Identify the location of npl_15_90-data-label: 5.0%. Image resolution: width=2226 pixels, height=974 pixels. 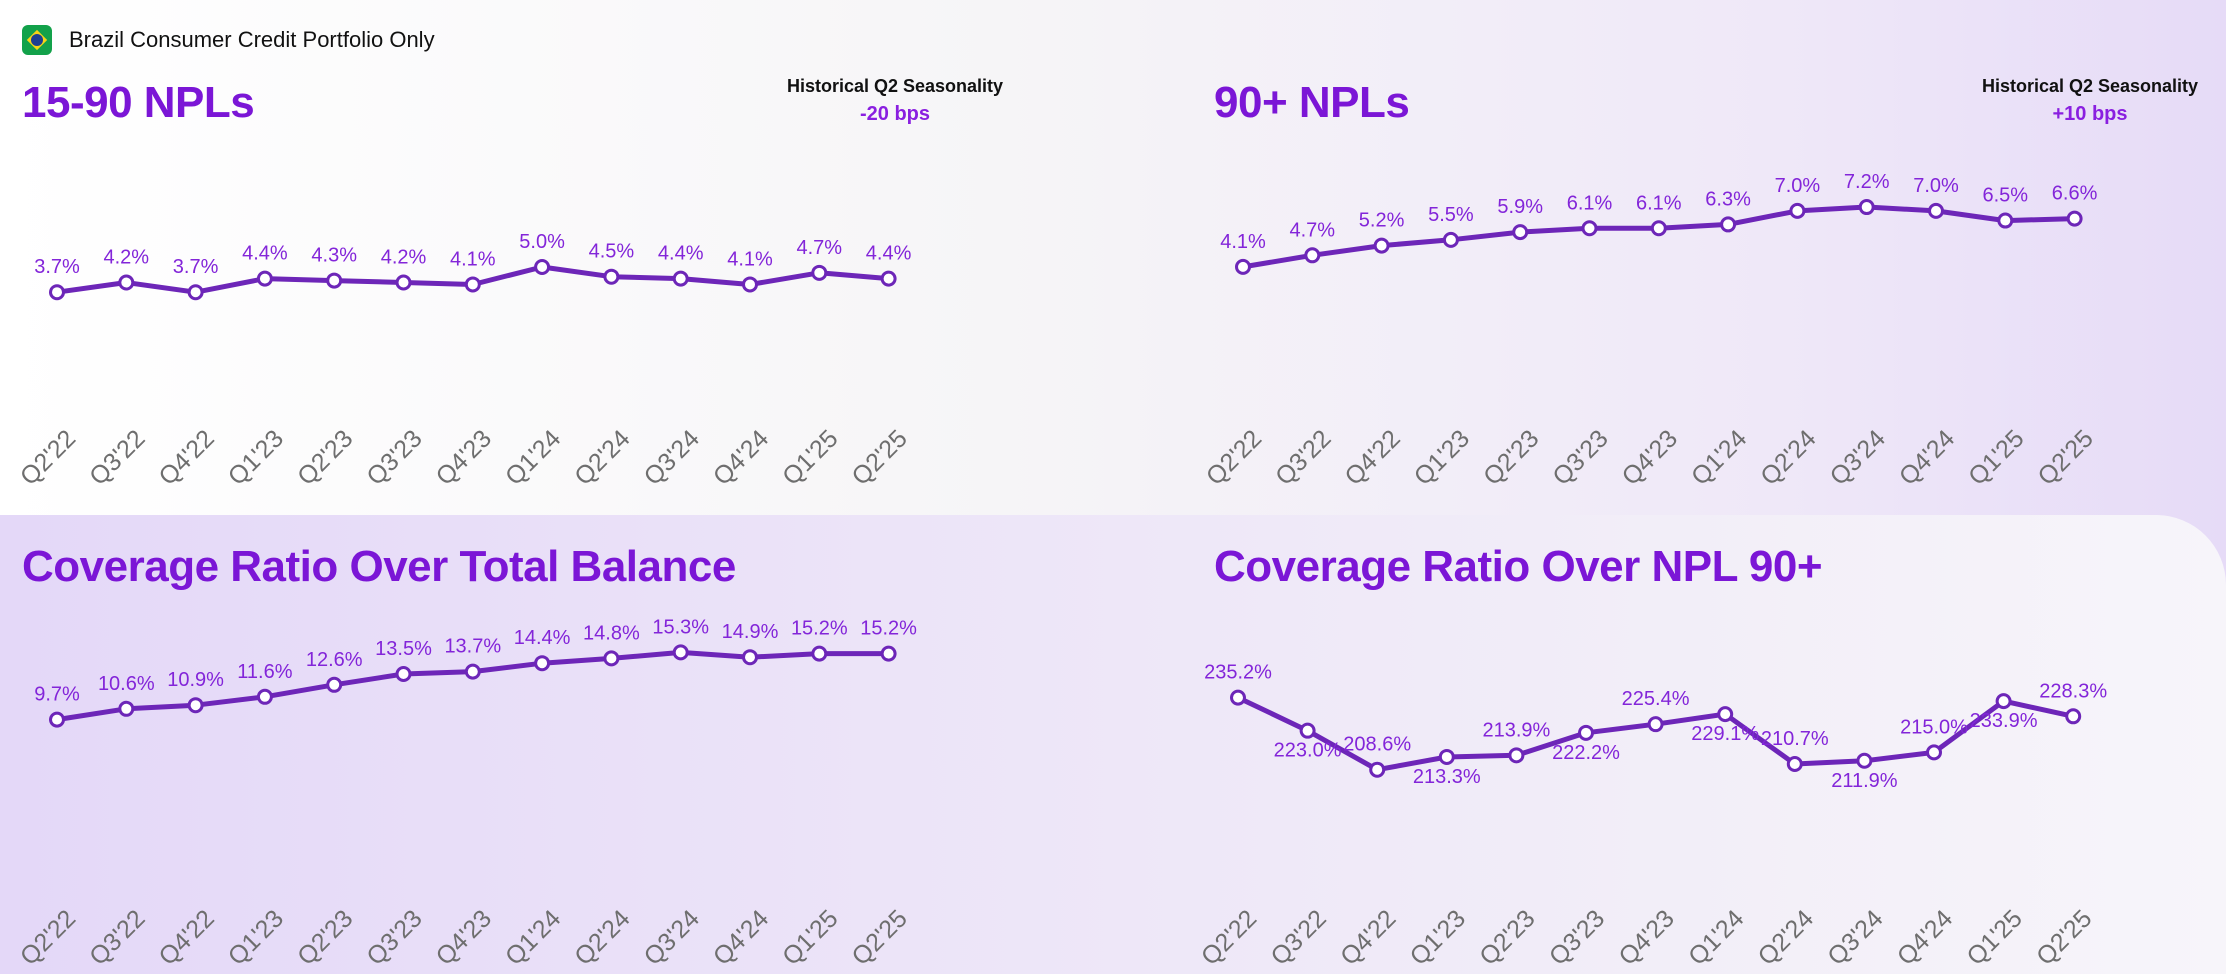
(542, 242).